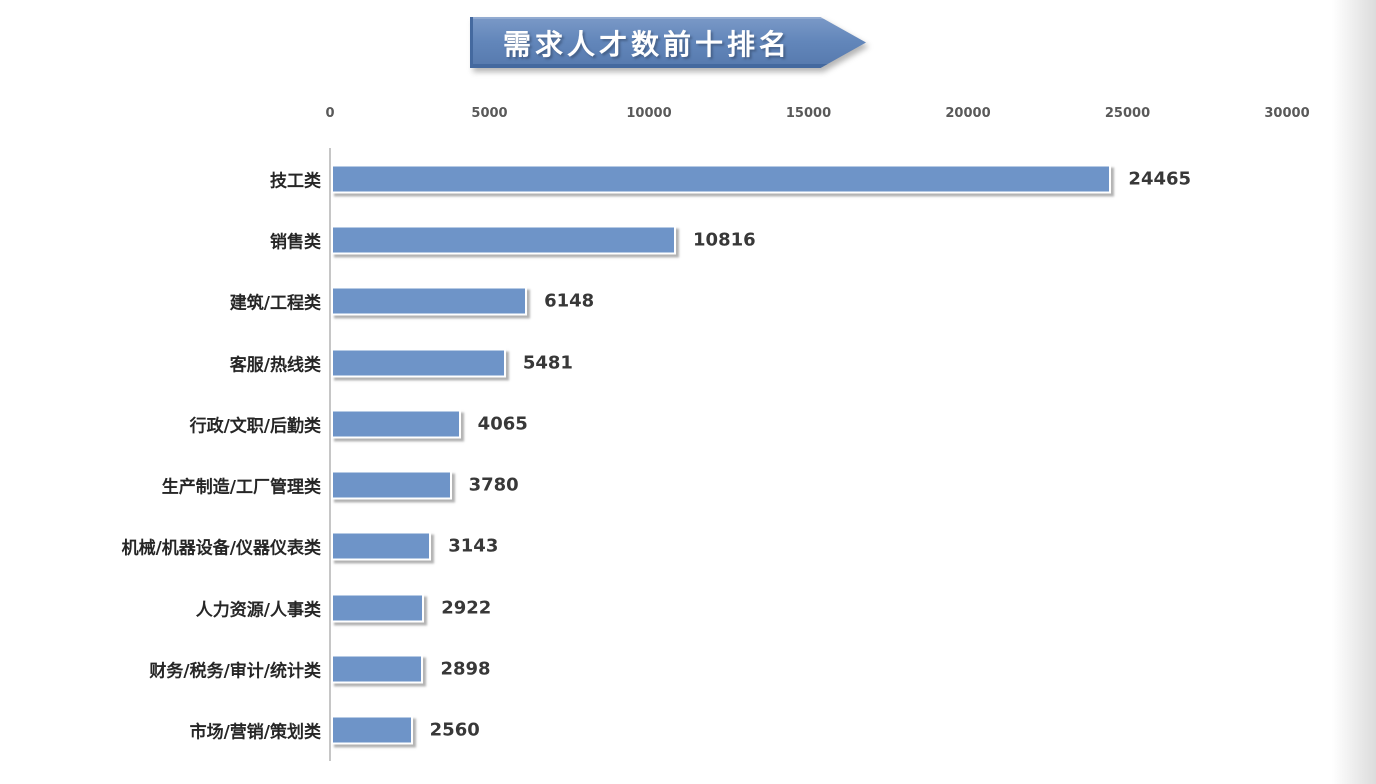  Describe the element at coordinates (258, 610) in the screenshot. I see `category-label: 人力资源/人事类` at that location.